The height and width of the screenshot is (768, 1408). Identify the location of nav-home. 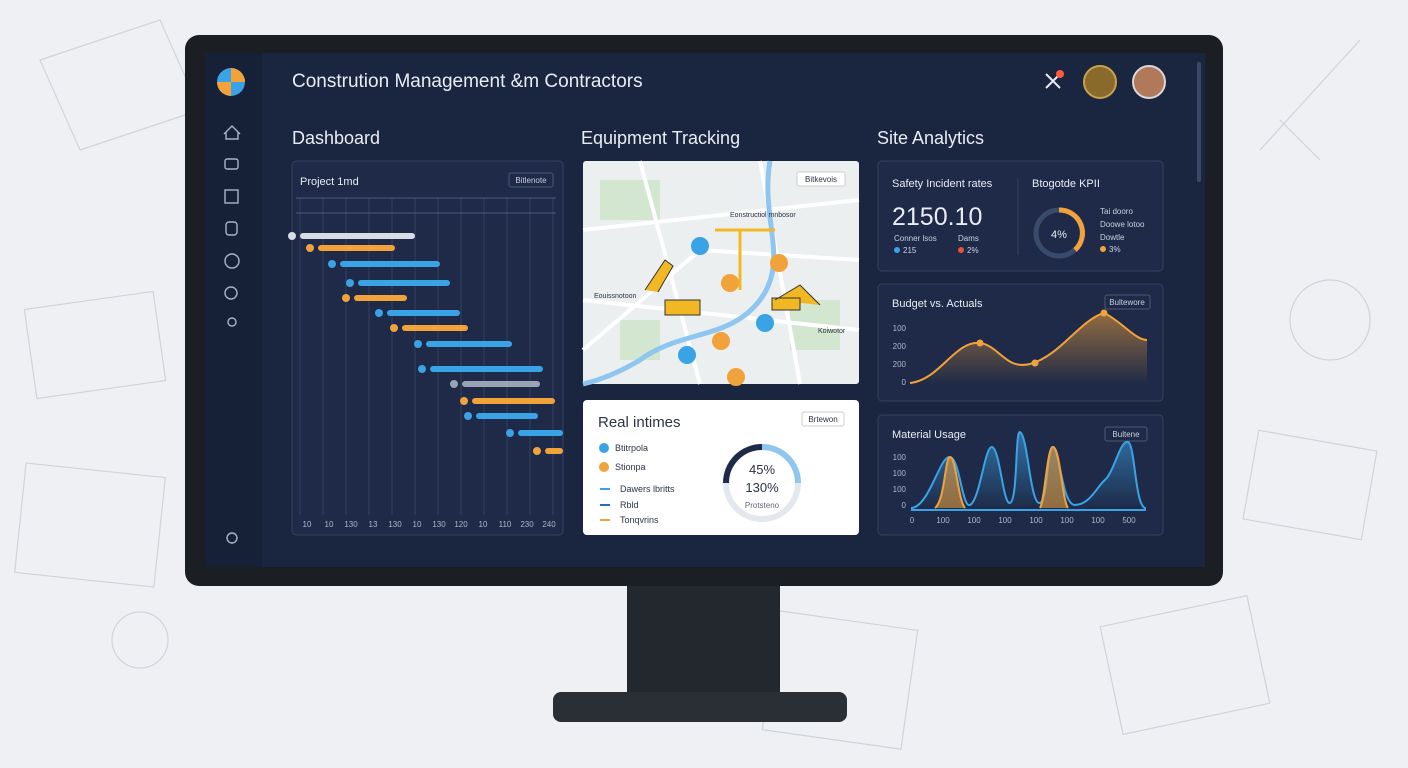
(232, 132).